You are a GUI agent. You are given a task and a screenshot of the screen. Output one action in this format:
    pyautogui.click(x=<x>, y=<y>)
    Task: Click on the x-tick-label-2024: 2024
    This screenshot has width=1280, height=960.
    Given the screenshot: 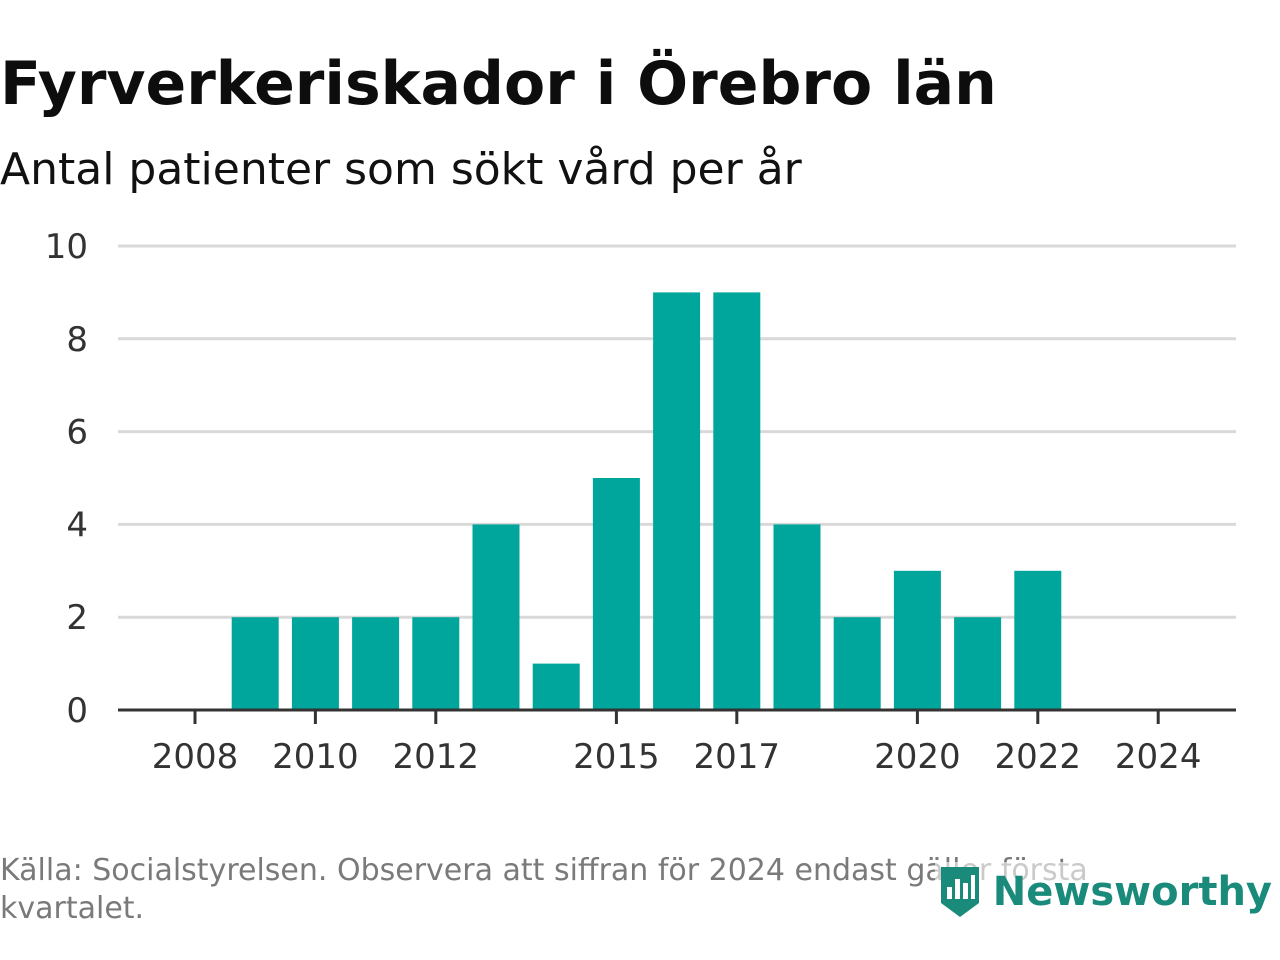 What is the action you would take?
    pyautogui.click(x=1158, y=757)
    